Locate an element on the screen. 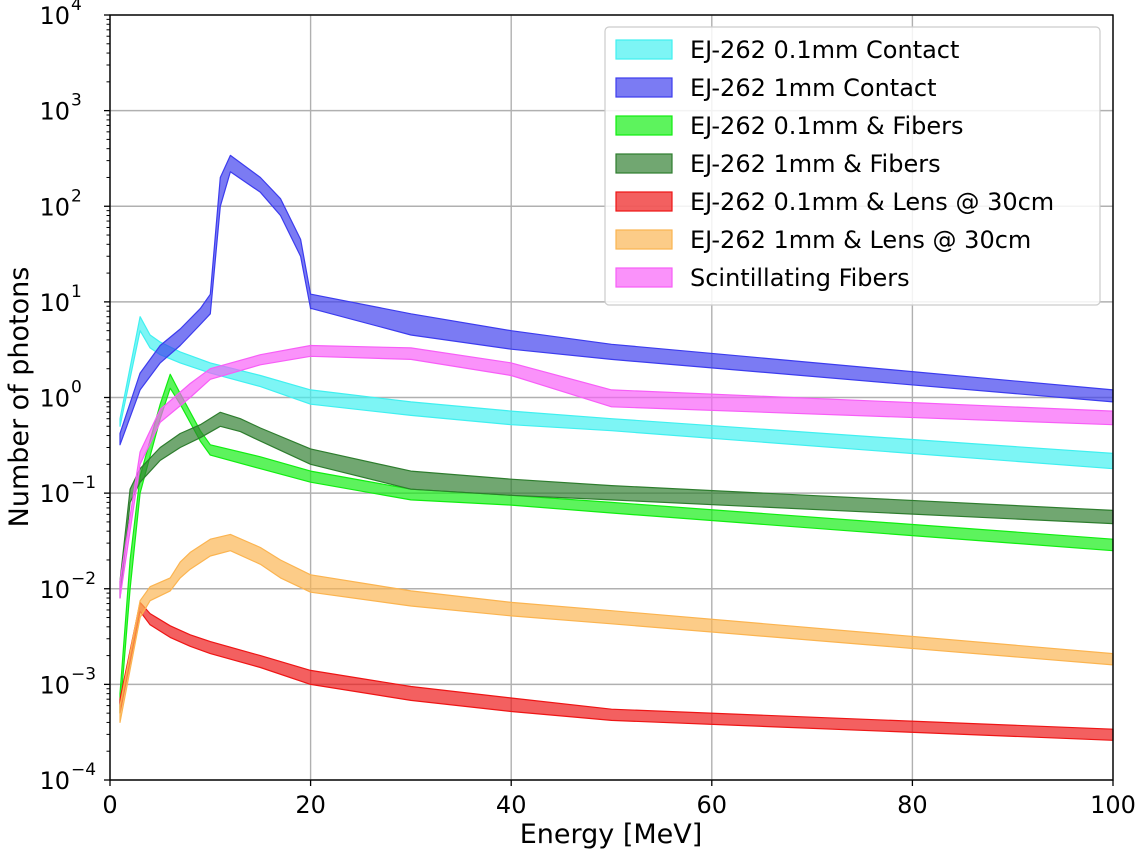 The height and width of the screenshot is (852, 1137). x-tick-label: 80 is located at coordinates (912, 805).